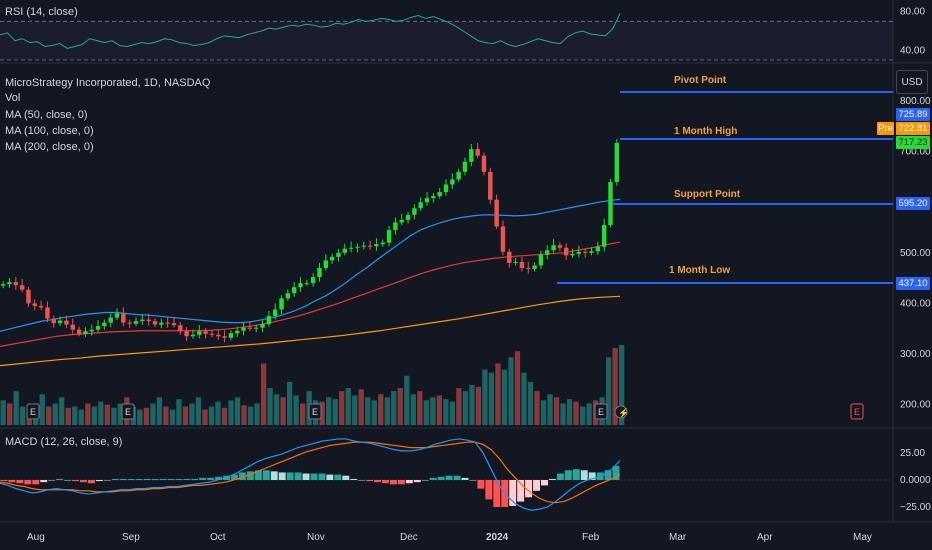 The height and width of the screenshot is (550, 932). I want to click on rsi-band, so click(446, 40).